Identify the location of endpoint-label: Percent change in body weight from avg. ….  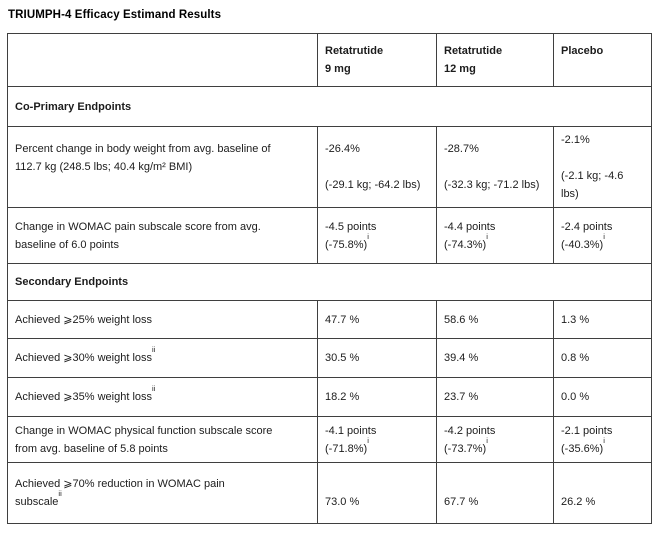
(162, 167).